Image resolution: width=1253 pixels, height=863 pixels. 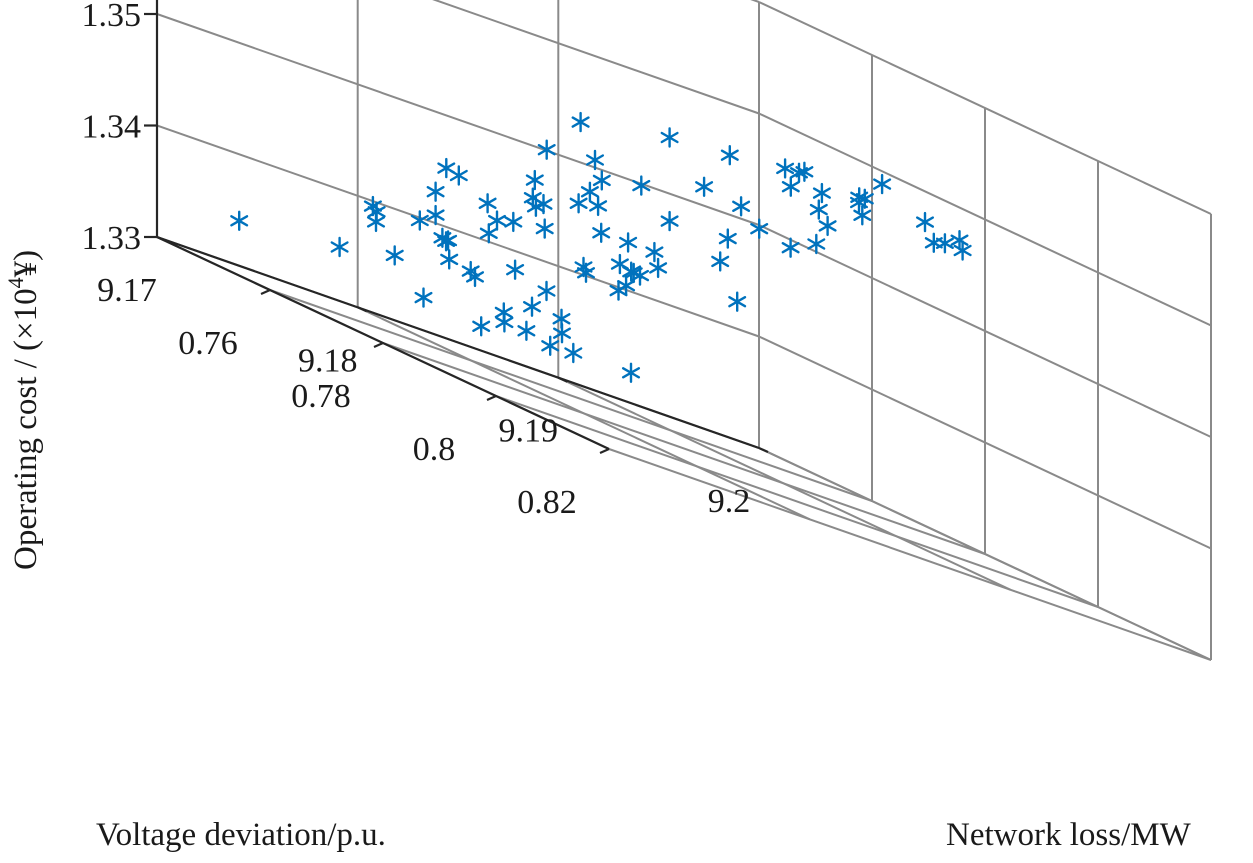 I want to click on y-tick-label: 9.19, so click(x=529, y=431).